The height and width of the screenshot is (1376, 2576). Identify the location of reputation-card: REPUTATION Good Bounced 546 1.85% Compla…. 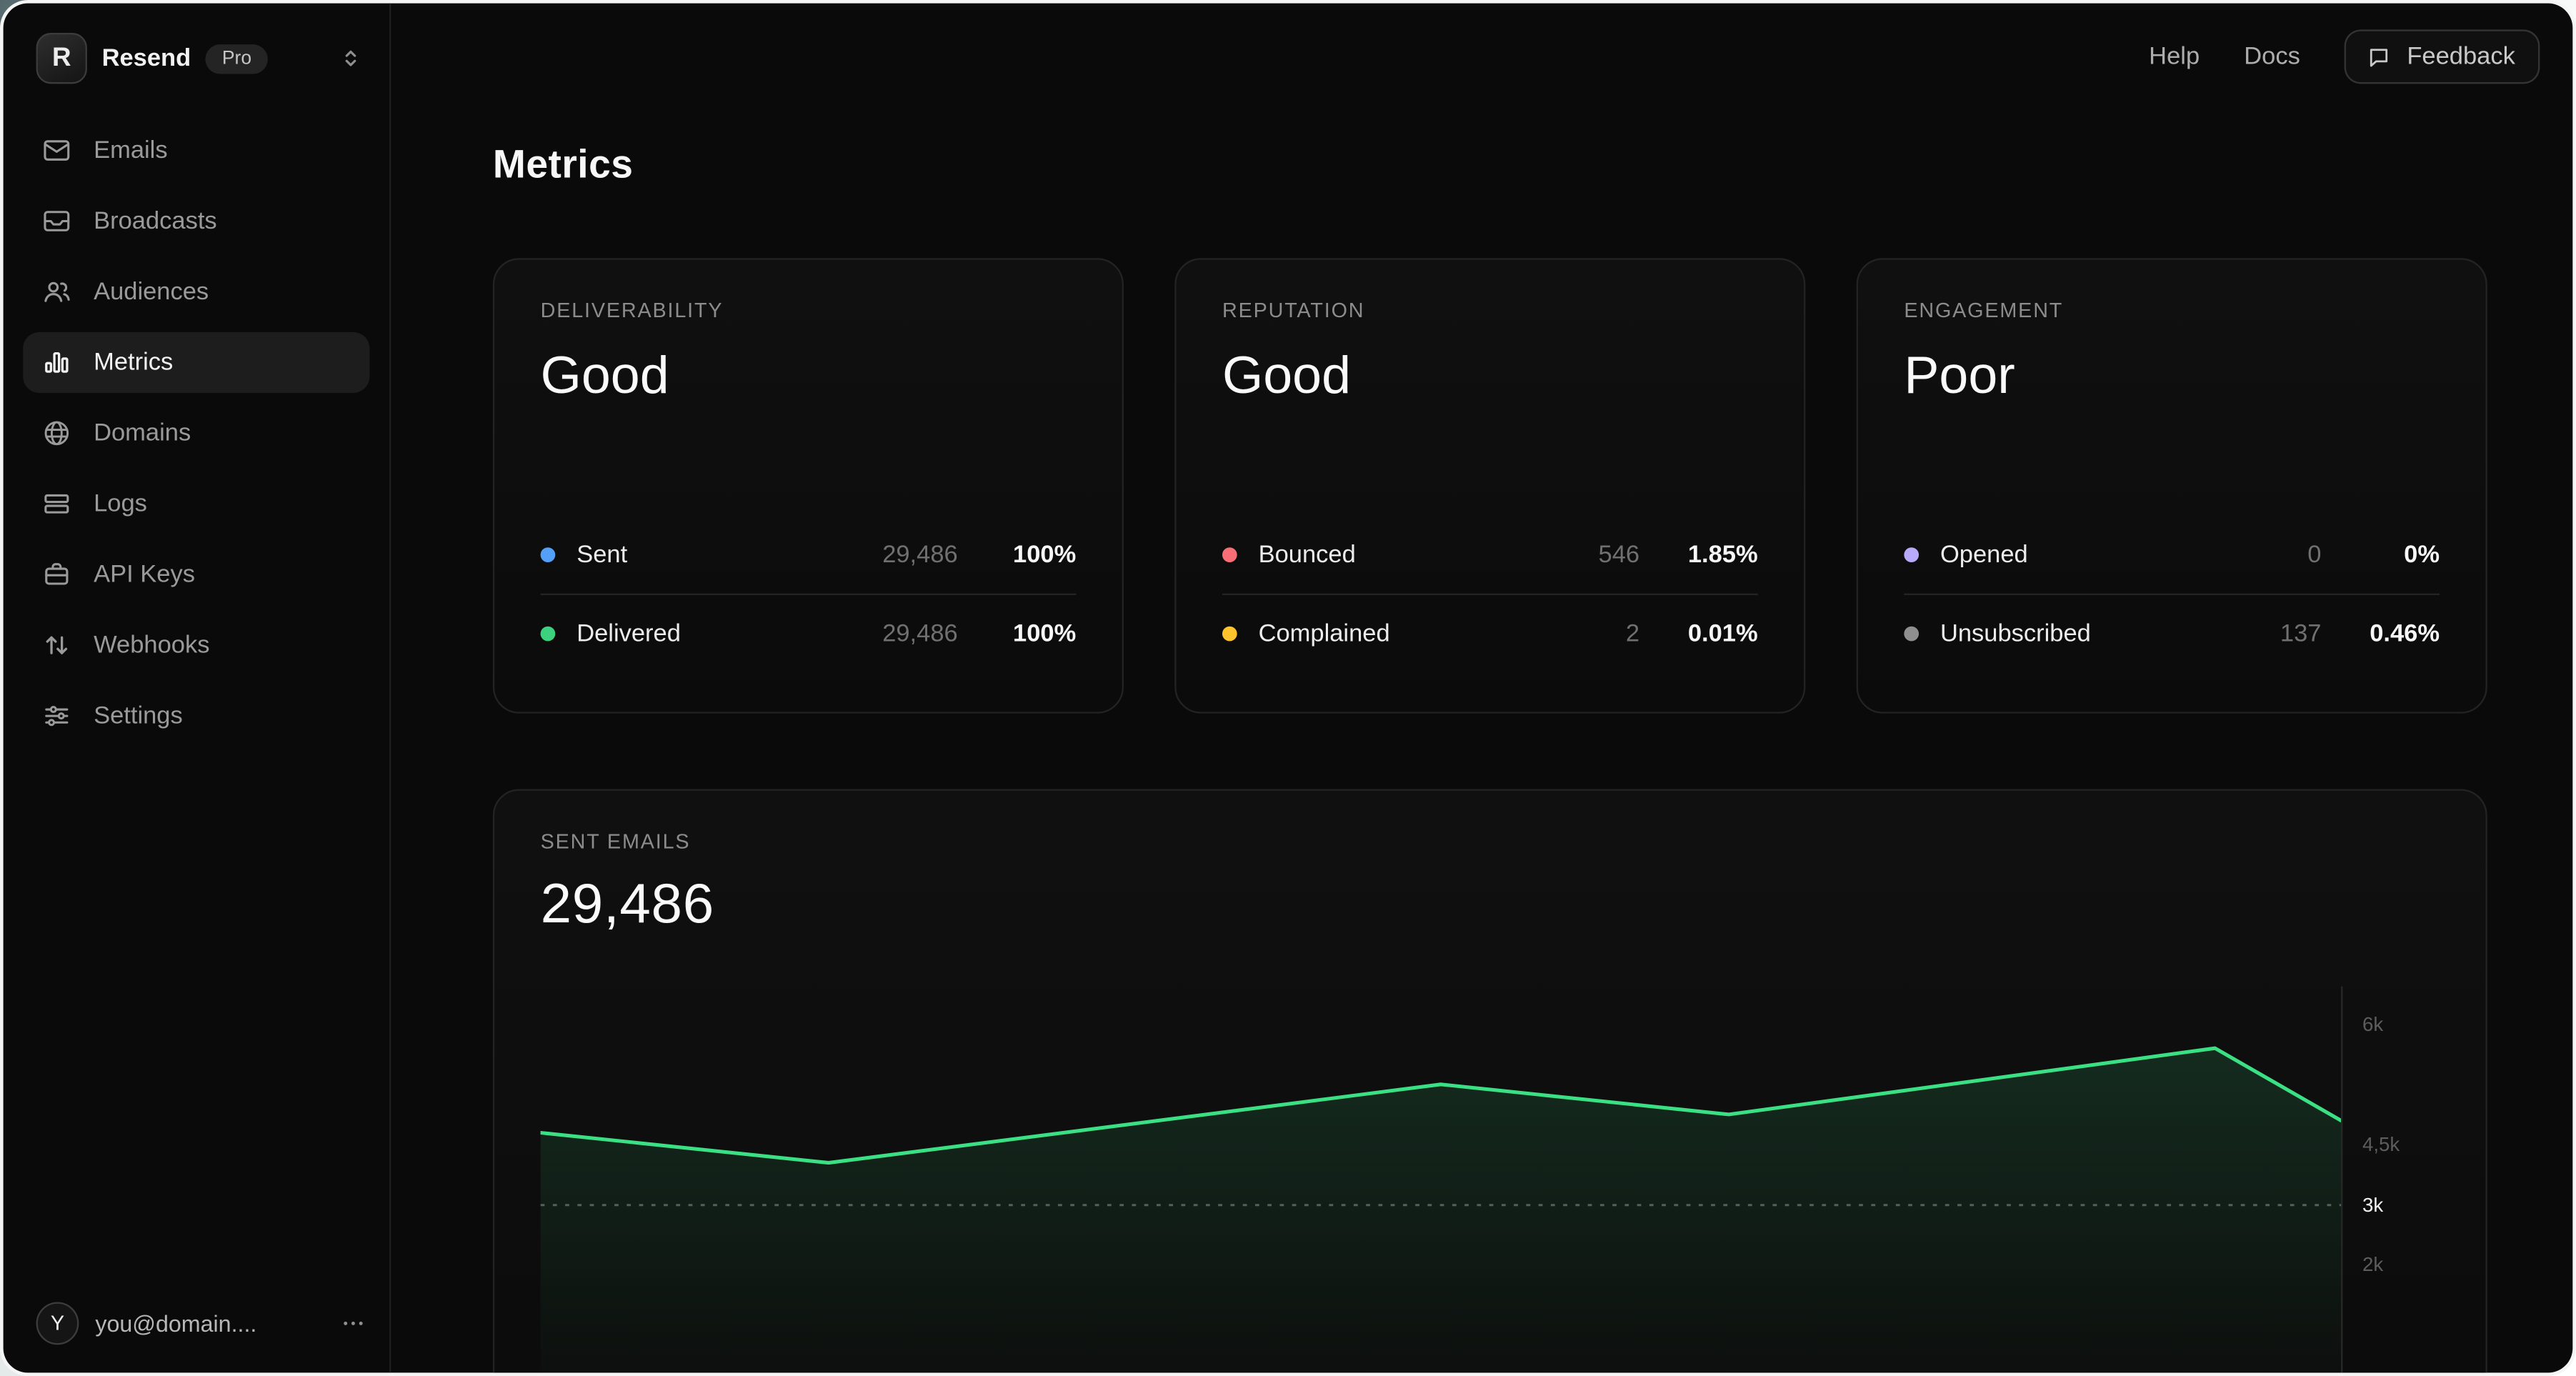
(1490, 486).